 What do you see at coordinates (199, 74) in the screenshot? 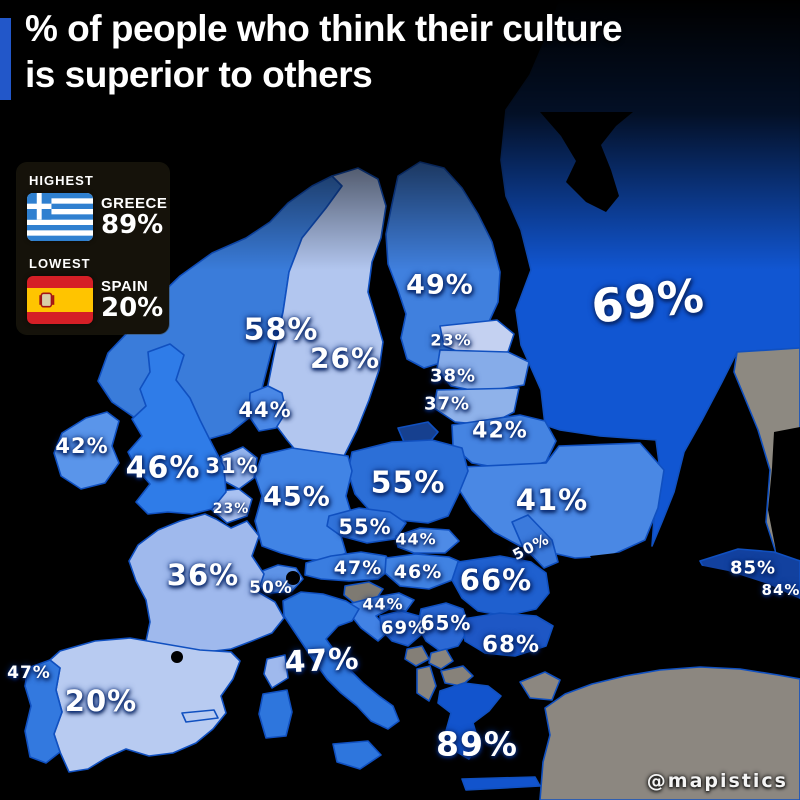
I see `title-line-2: is superior to others` at bounding box center [199, 74].